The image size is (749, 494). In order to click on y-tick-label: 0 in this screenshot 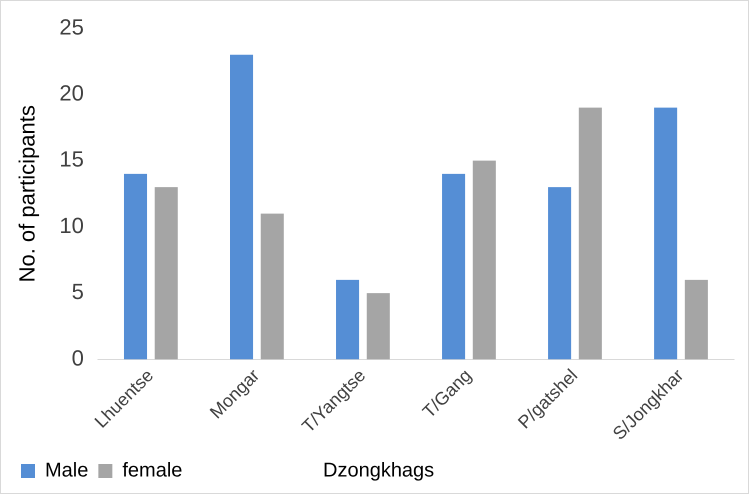, I will do `click(78, 357)`.